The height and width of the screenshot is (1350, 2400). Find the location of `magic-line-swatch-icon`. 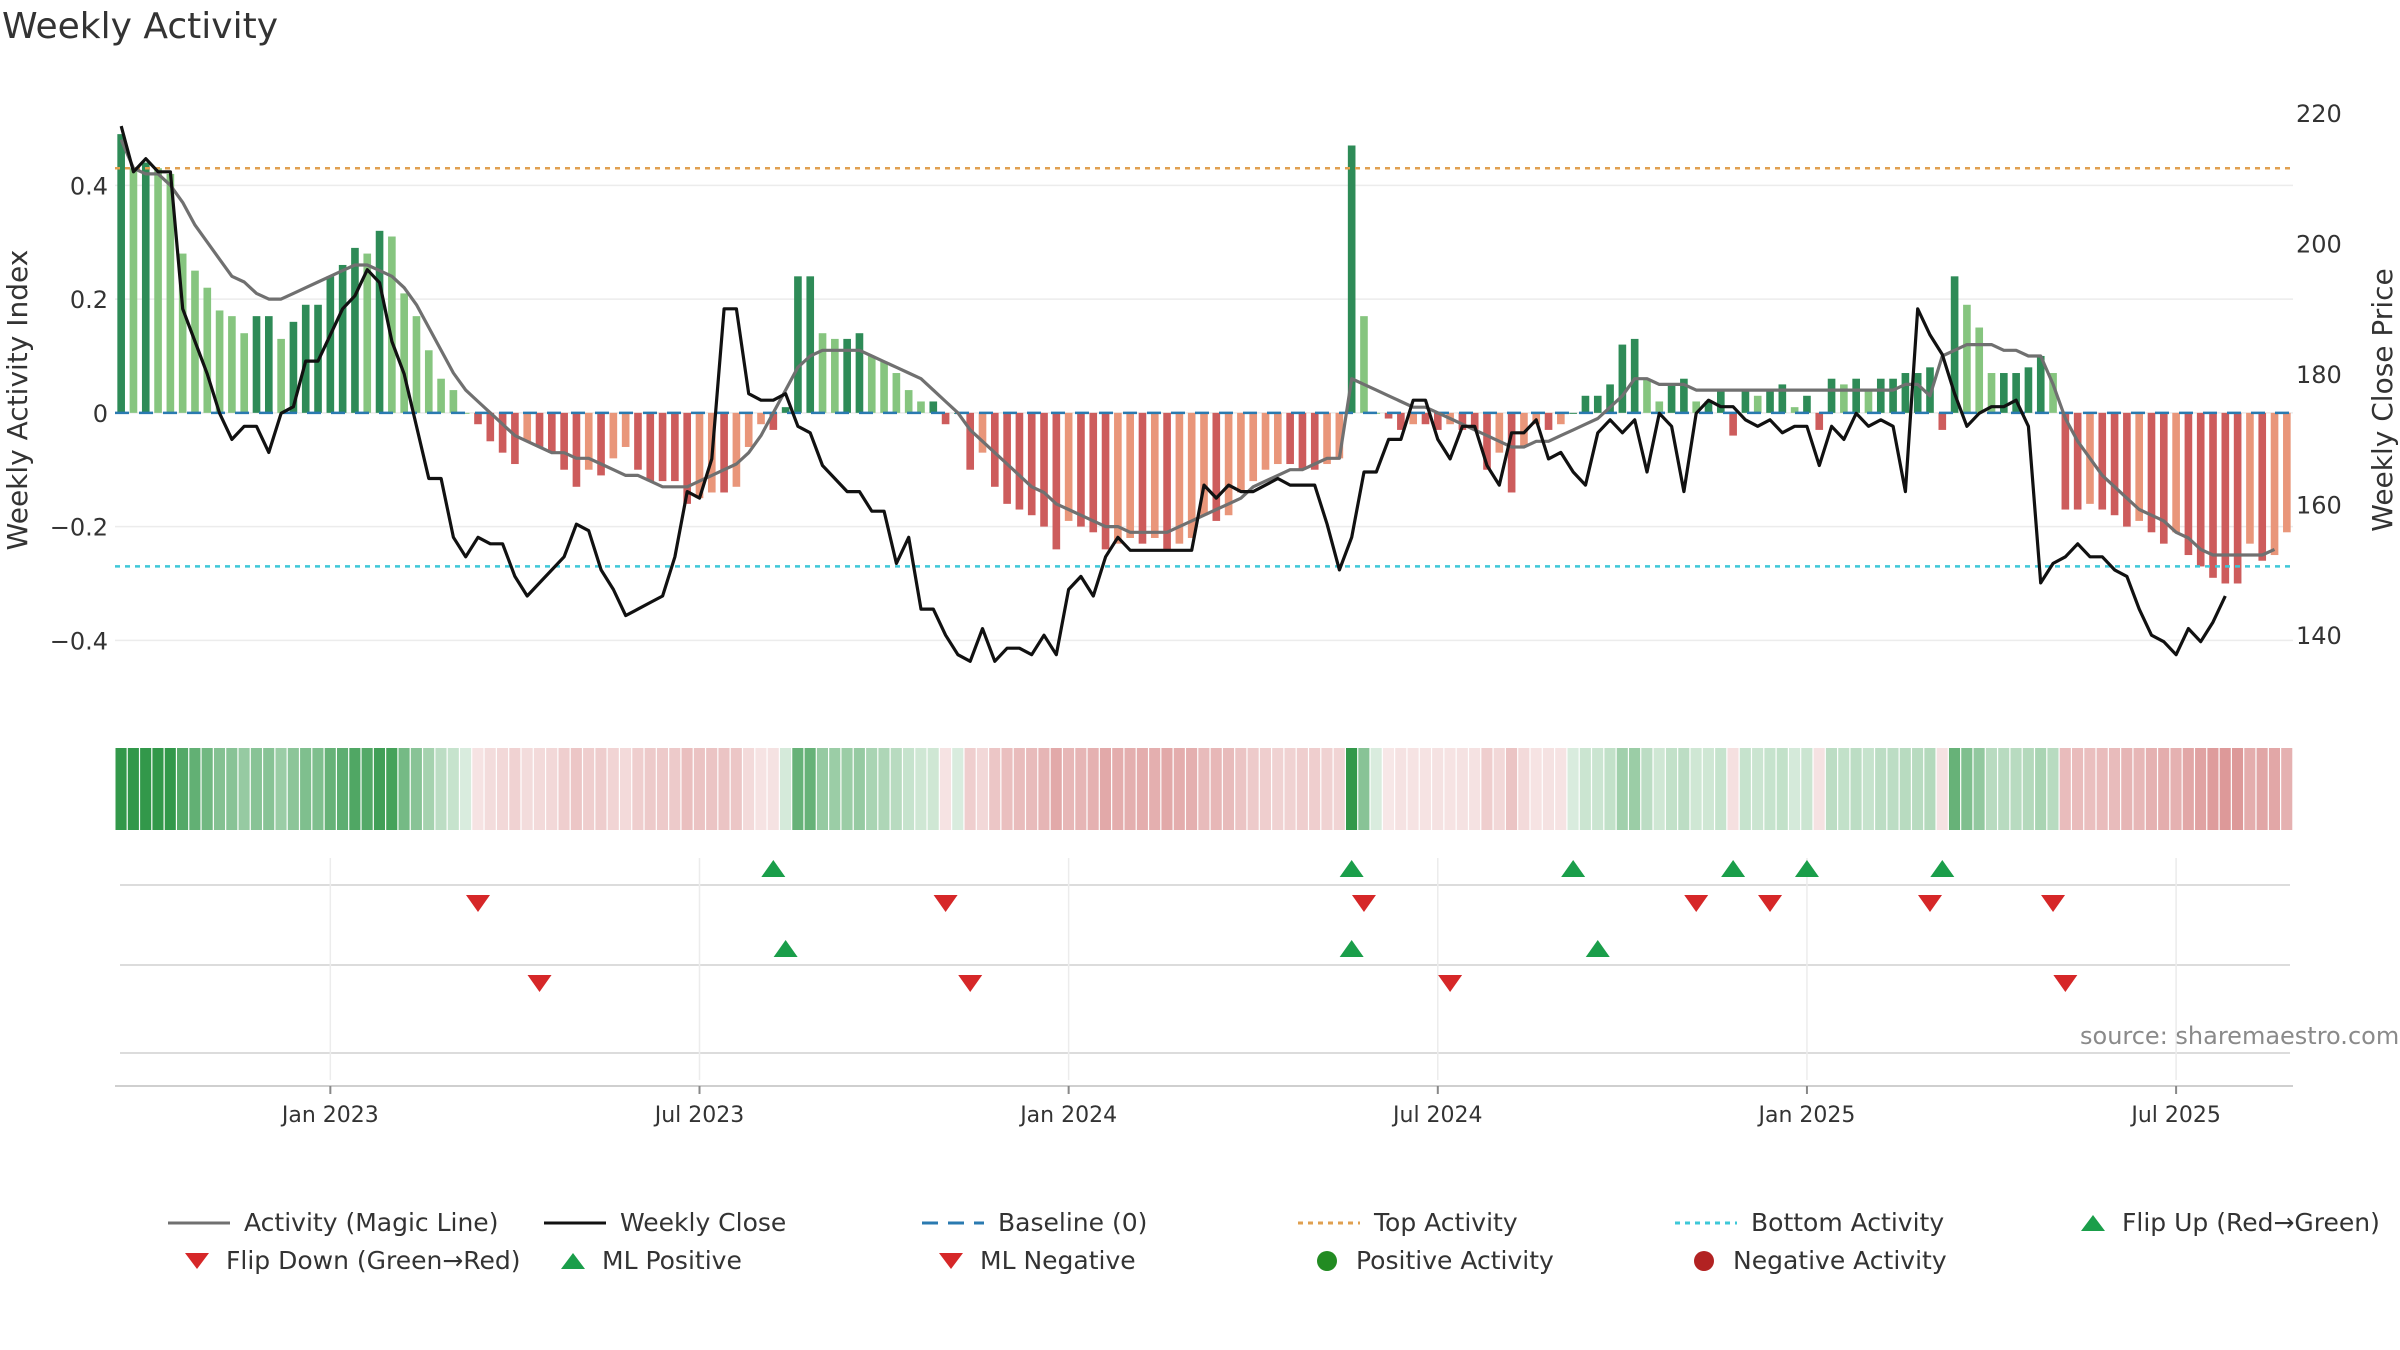

magic-line-swatch-icon is located at coordinates (199, 1222).